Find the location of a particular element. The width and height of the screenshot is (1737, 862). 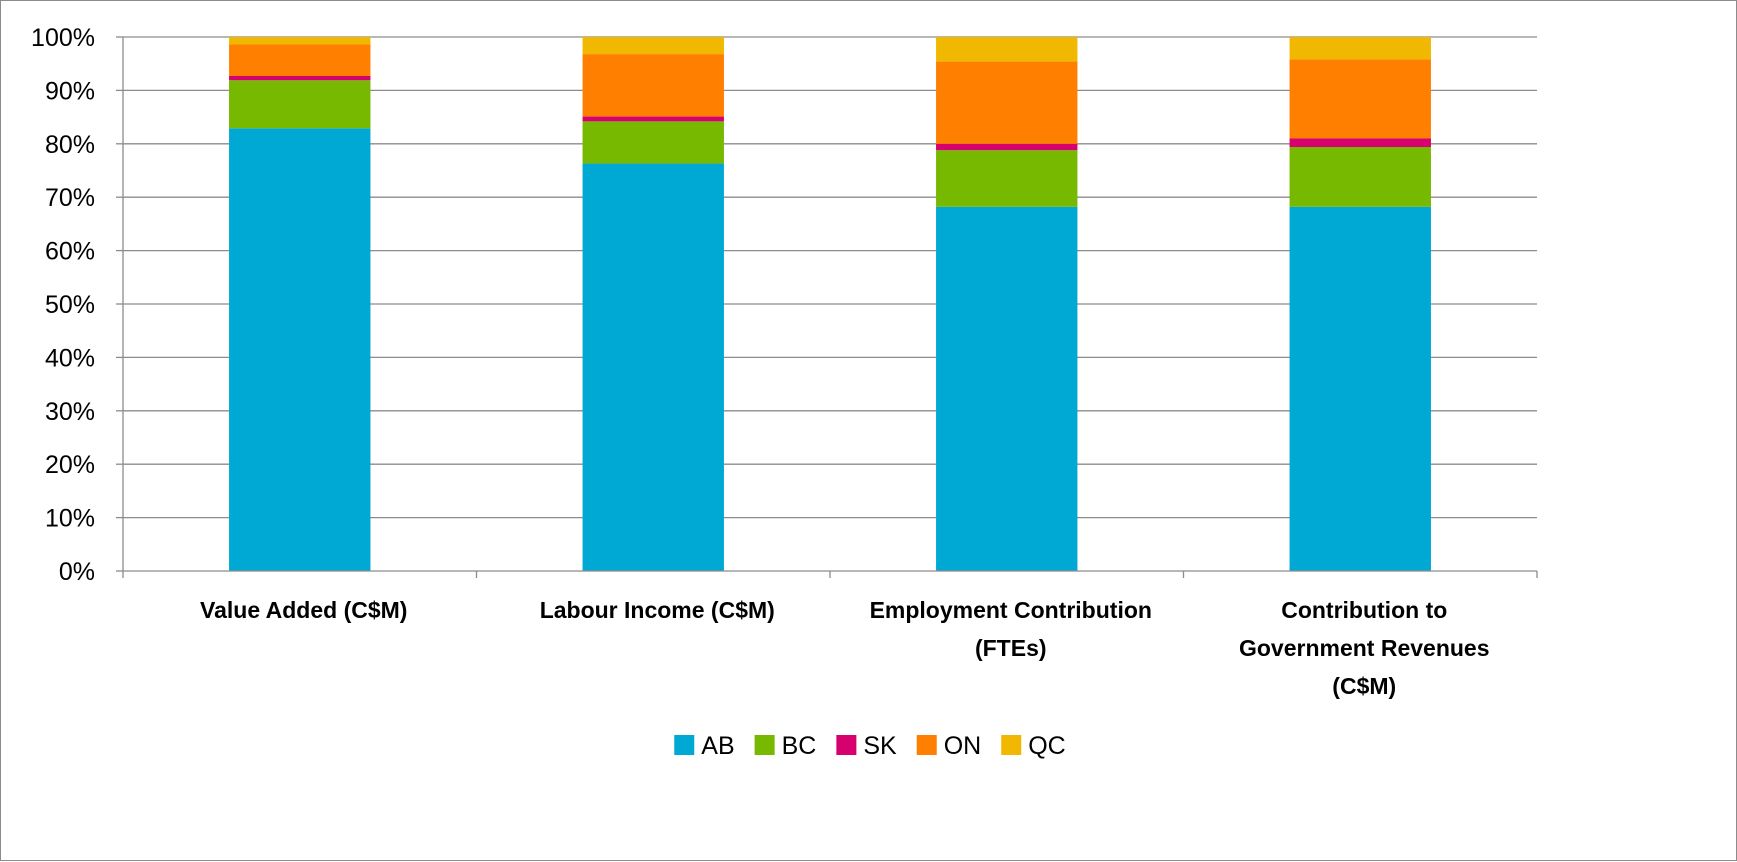

legend-label-bc: BC is located at coordinates (799, 746).